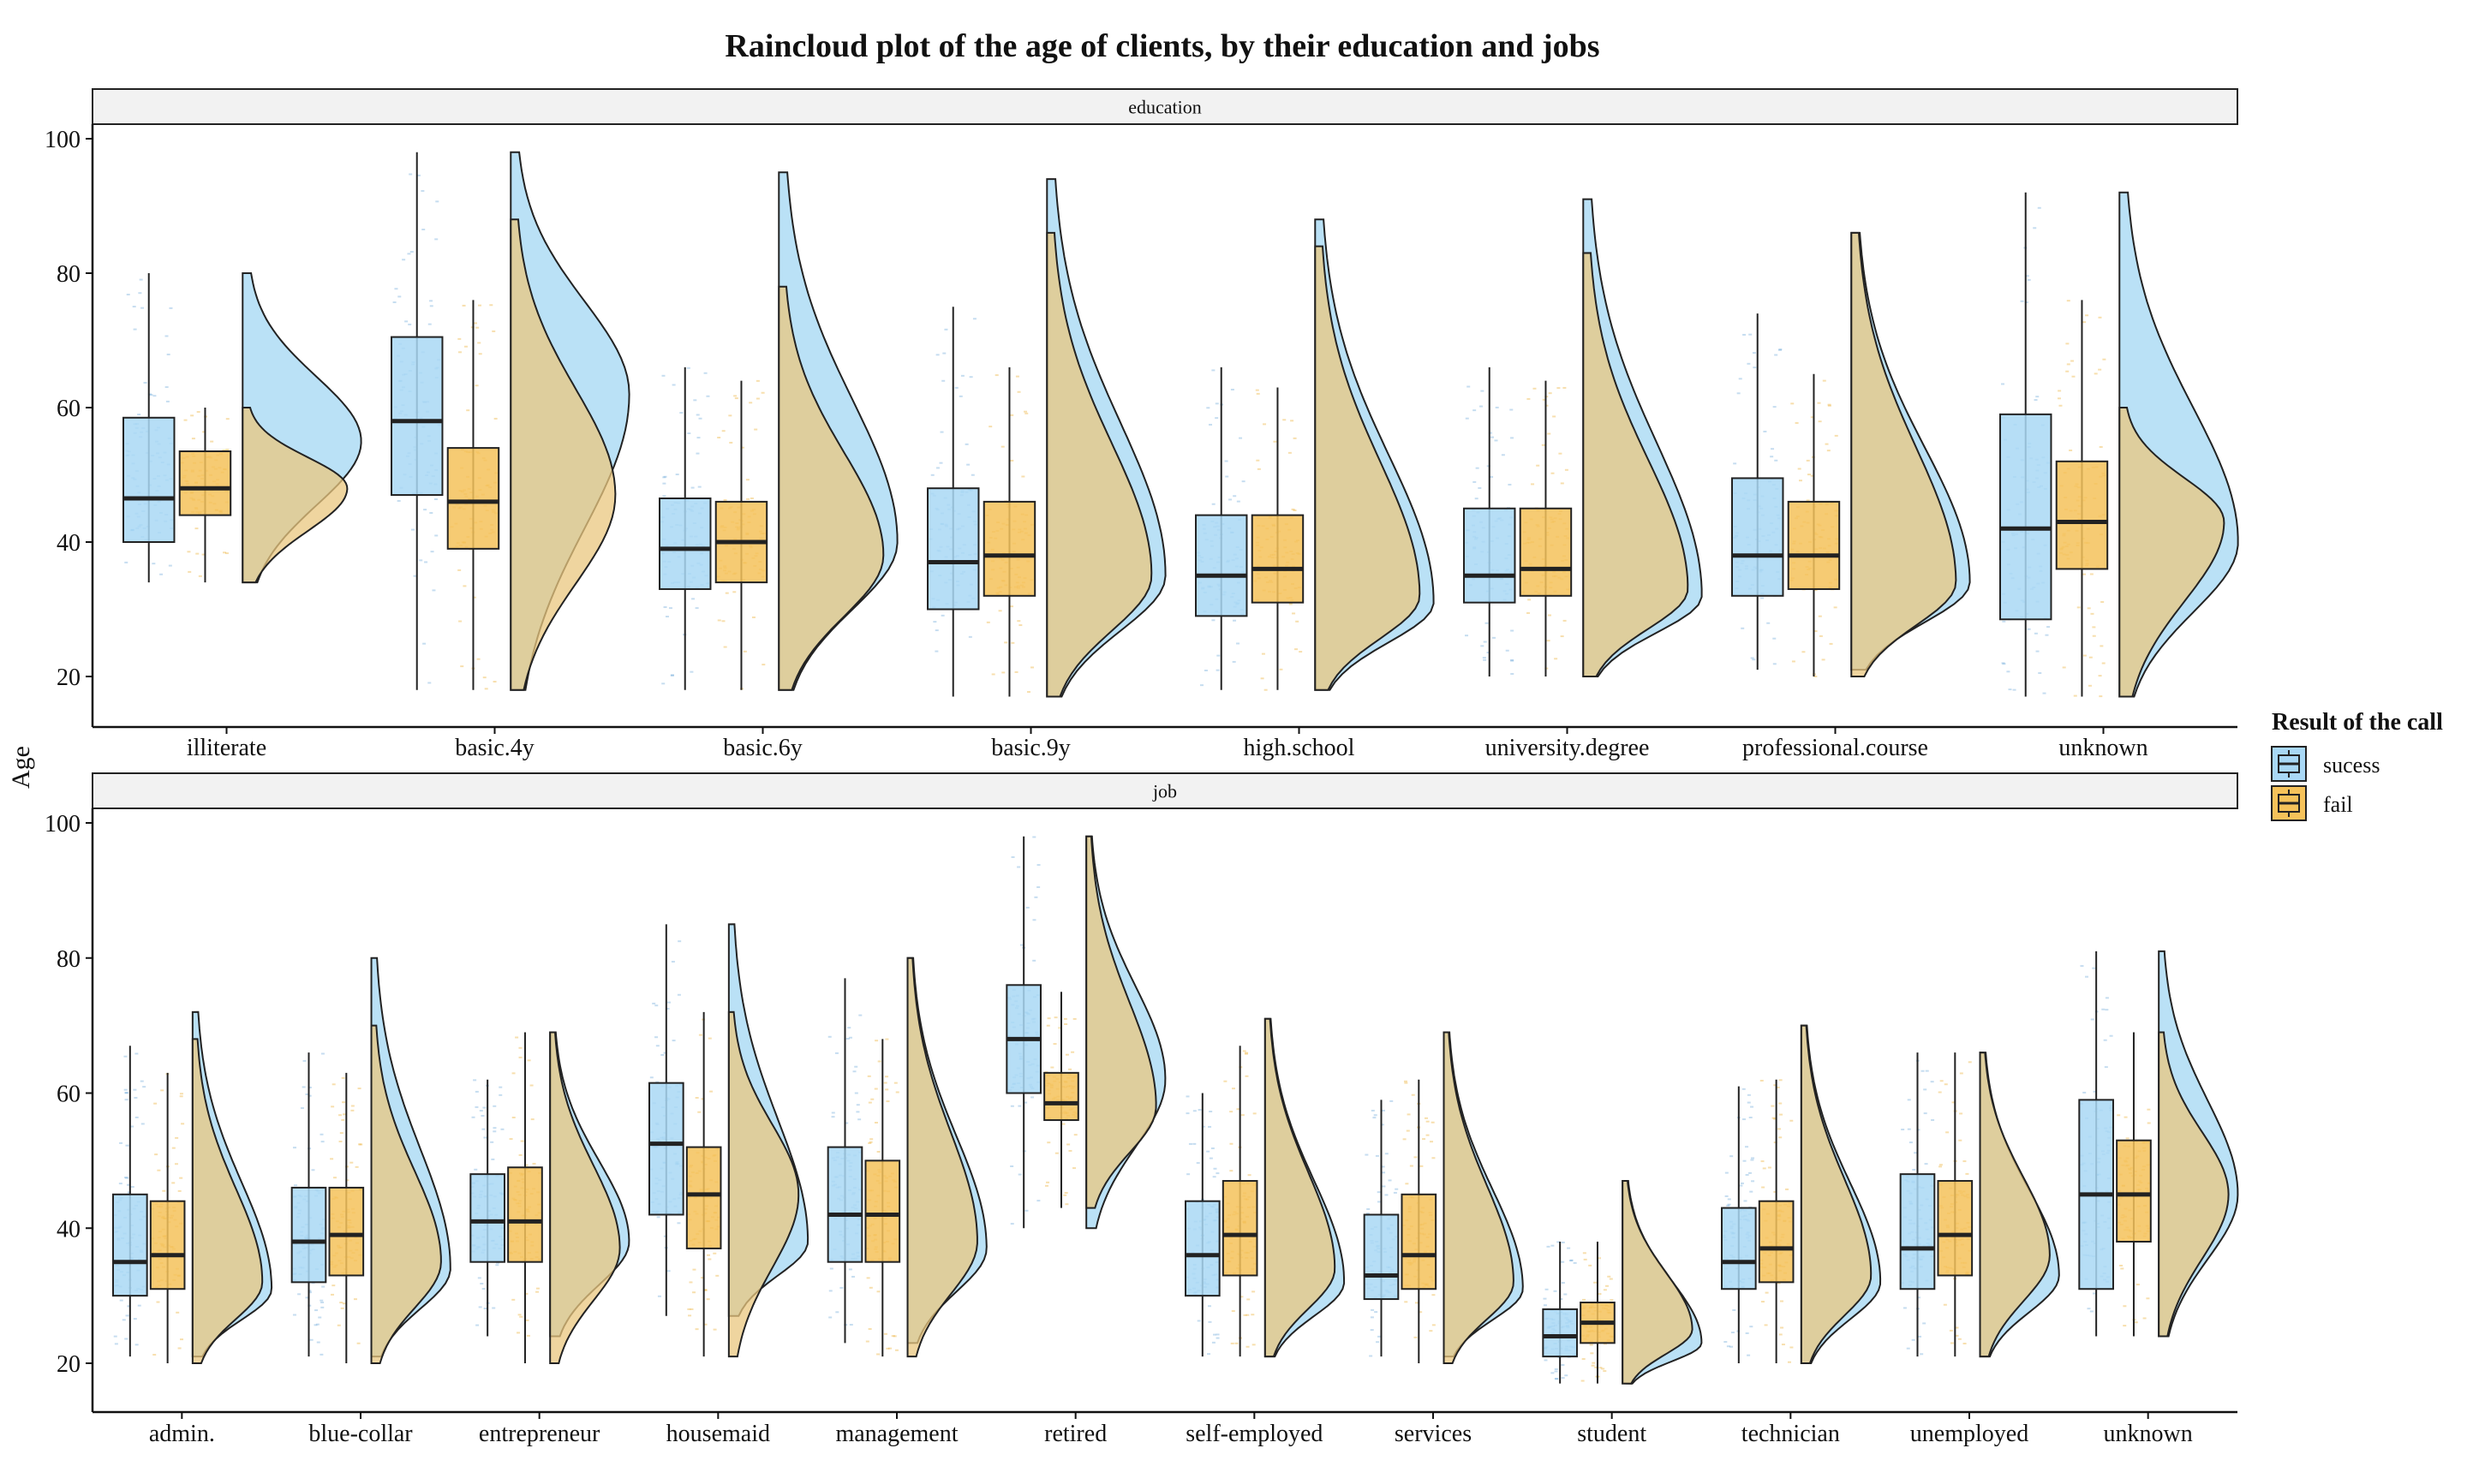  What do you see at coordinates (2338, 805) in the screenshot?
I see `legend-label-fail: fail` at bounding box center [2338, 805].